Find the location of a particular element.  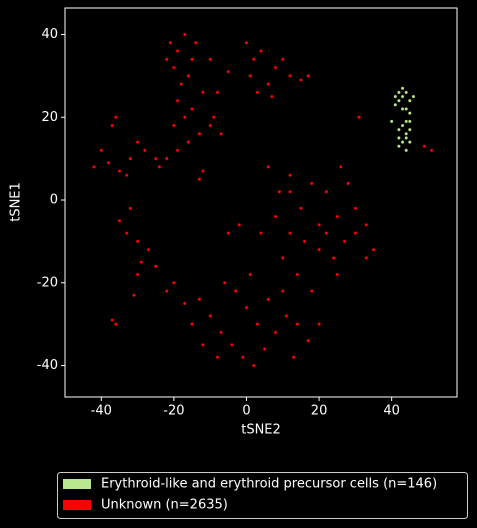

y-tick-label: 20 is located at coordinates (49, 117).